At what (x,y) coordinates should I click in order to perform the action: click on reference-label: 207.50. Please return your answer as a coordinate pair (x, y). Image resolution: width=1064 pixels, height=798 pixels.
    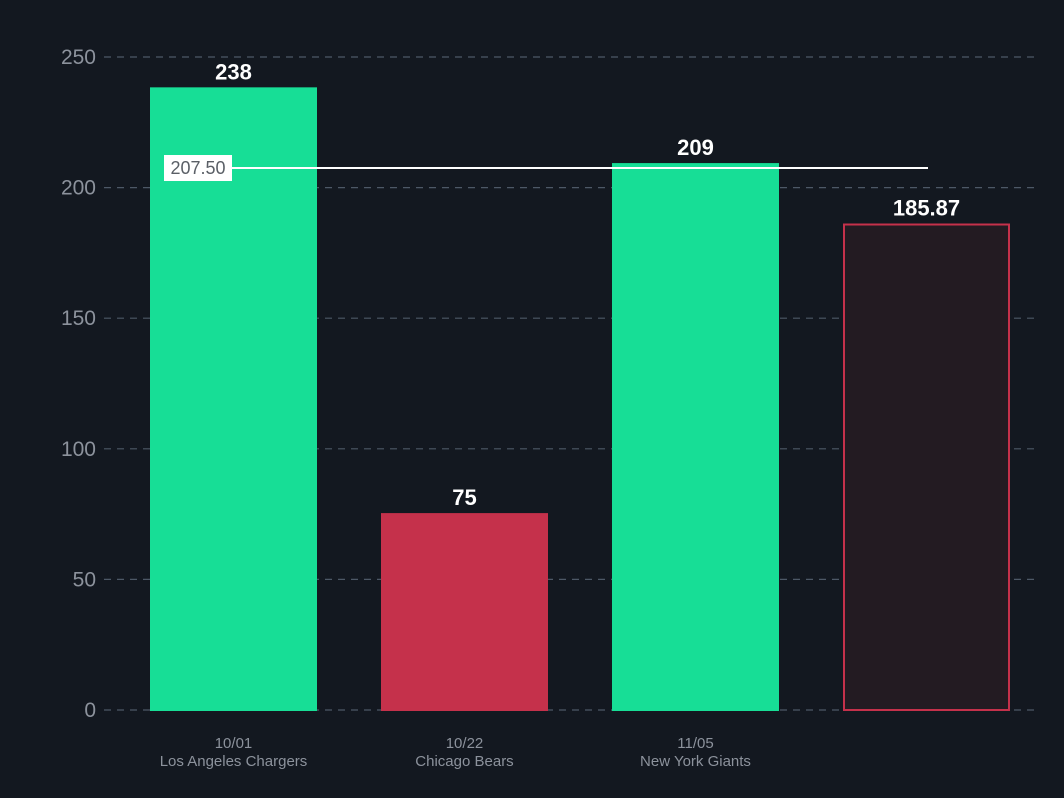
    Looking at the image, I should click on (197, 168).